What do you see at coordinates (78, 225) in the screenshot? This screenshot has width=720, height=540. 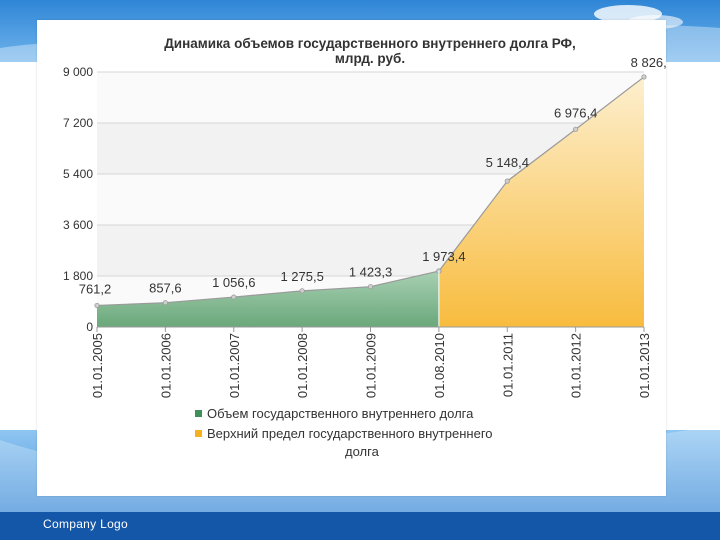 I see `y-tick-label: 3 600` at bounding box center [78, 225].